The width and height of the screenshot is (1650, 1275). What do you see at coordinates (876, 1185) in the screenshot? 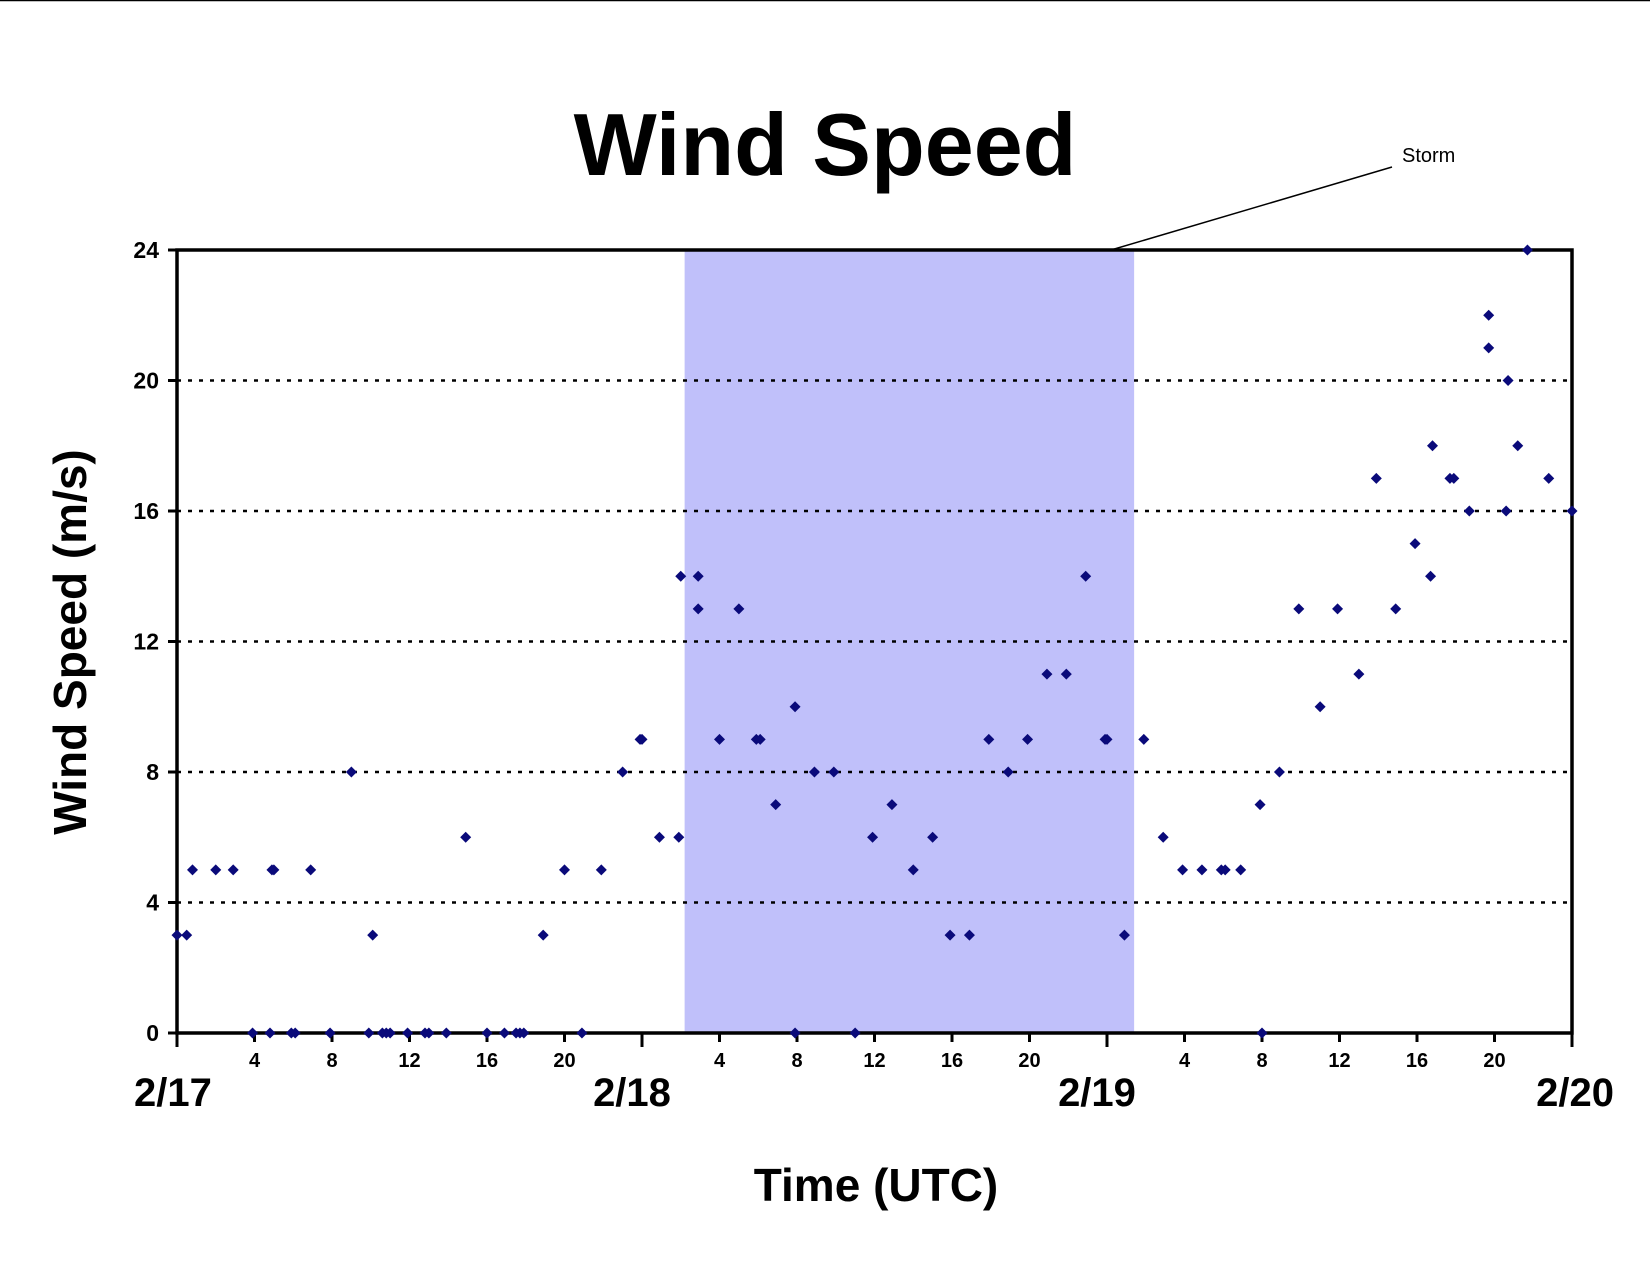
I see `x-axis-title: Time (UTC)` at bounding box center [876, 1185].